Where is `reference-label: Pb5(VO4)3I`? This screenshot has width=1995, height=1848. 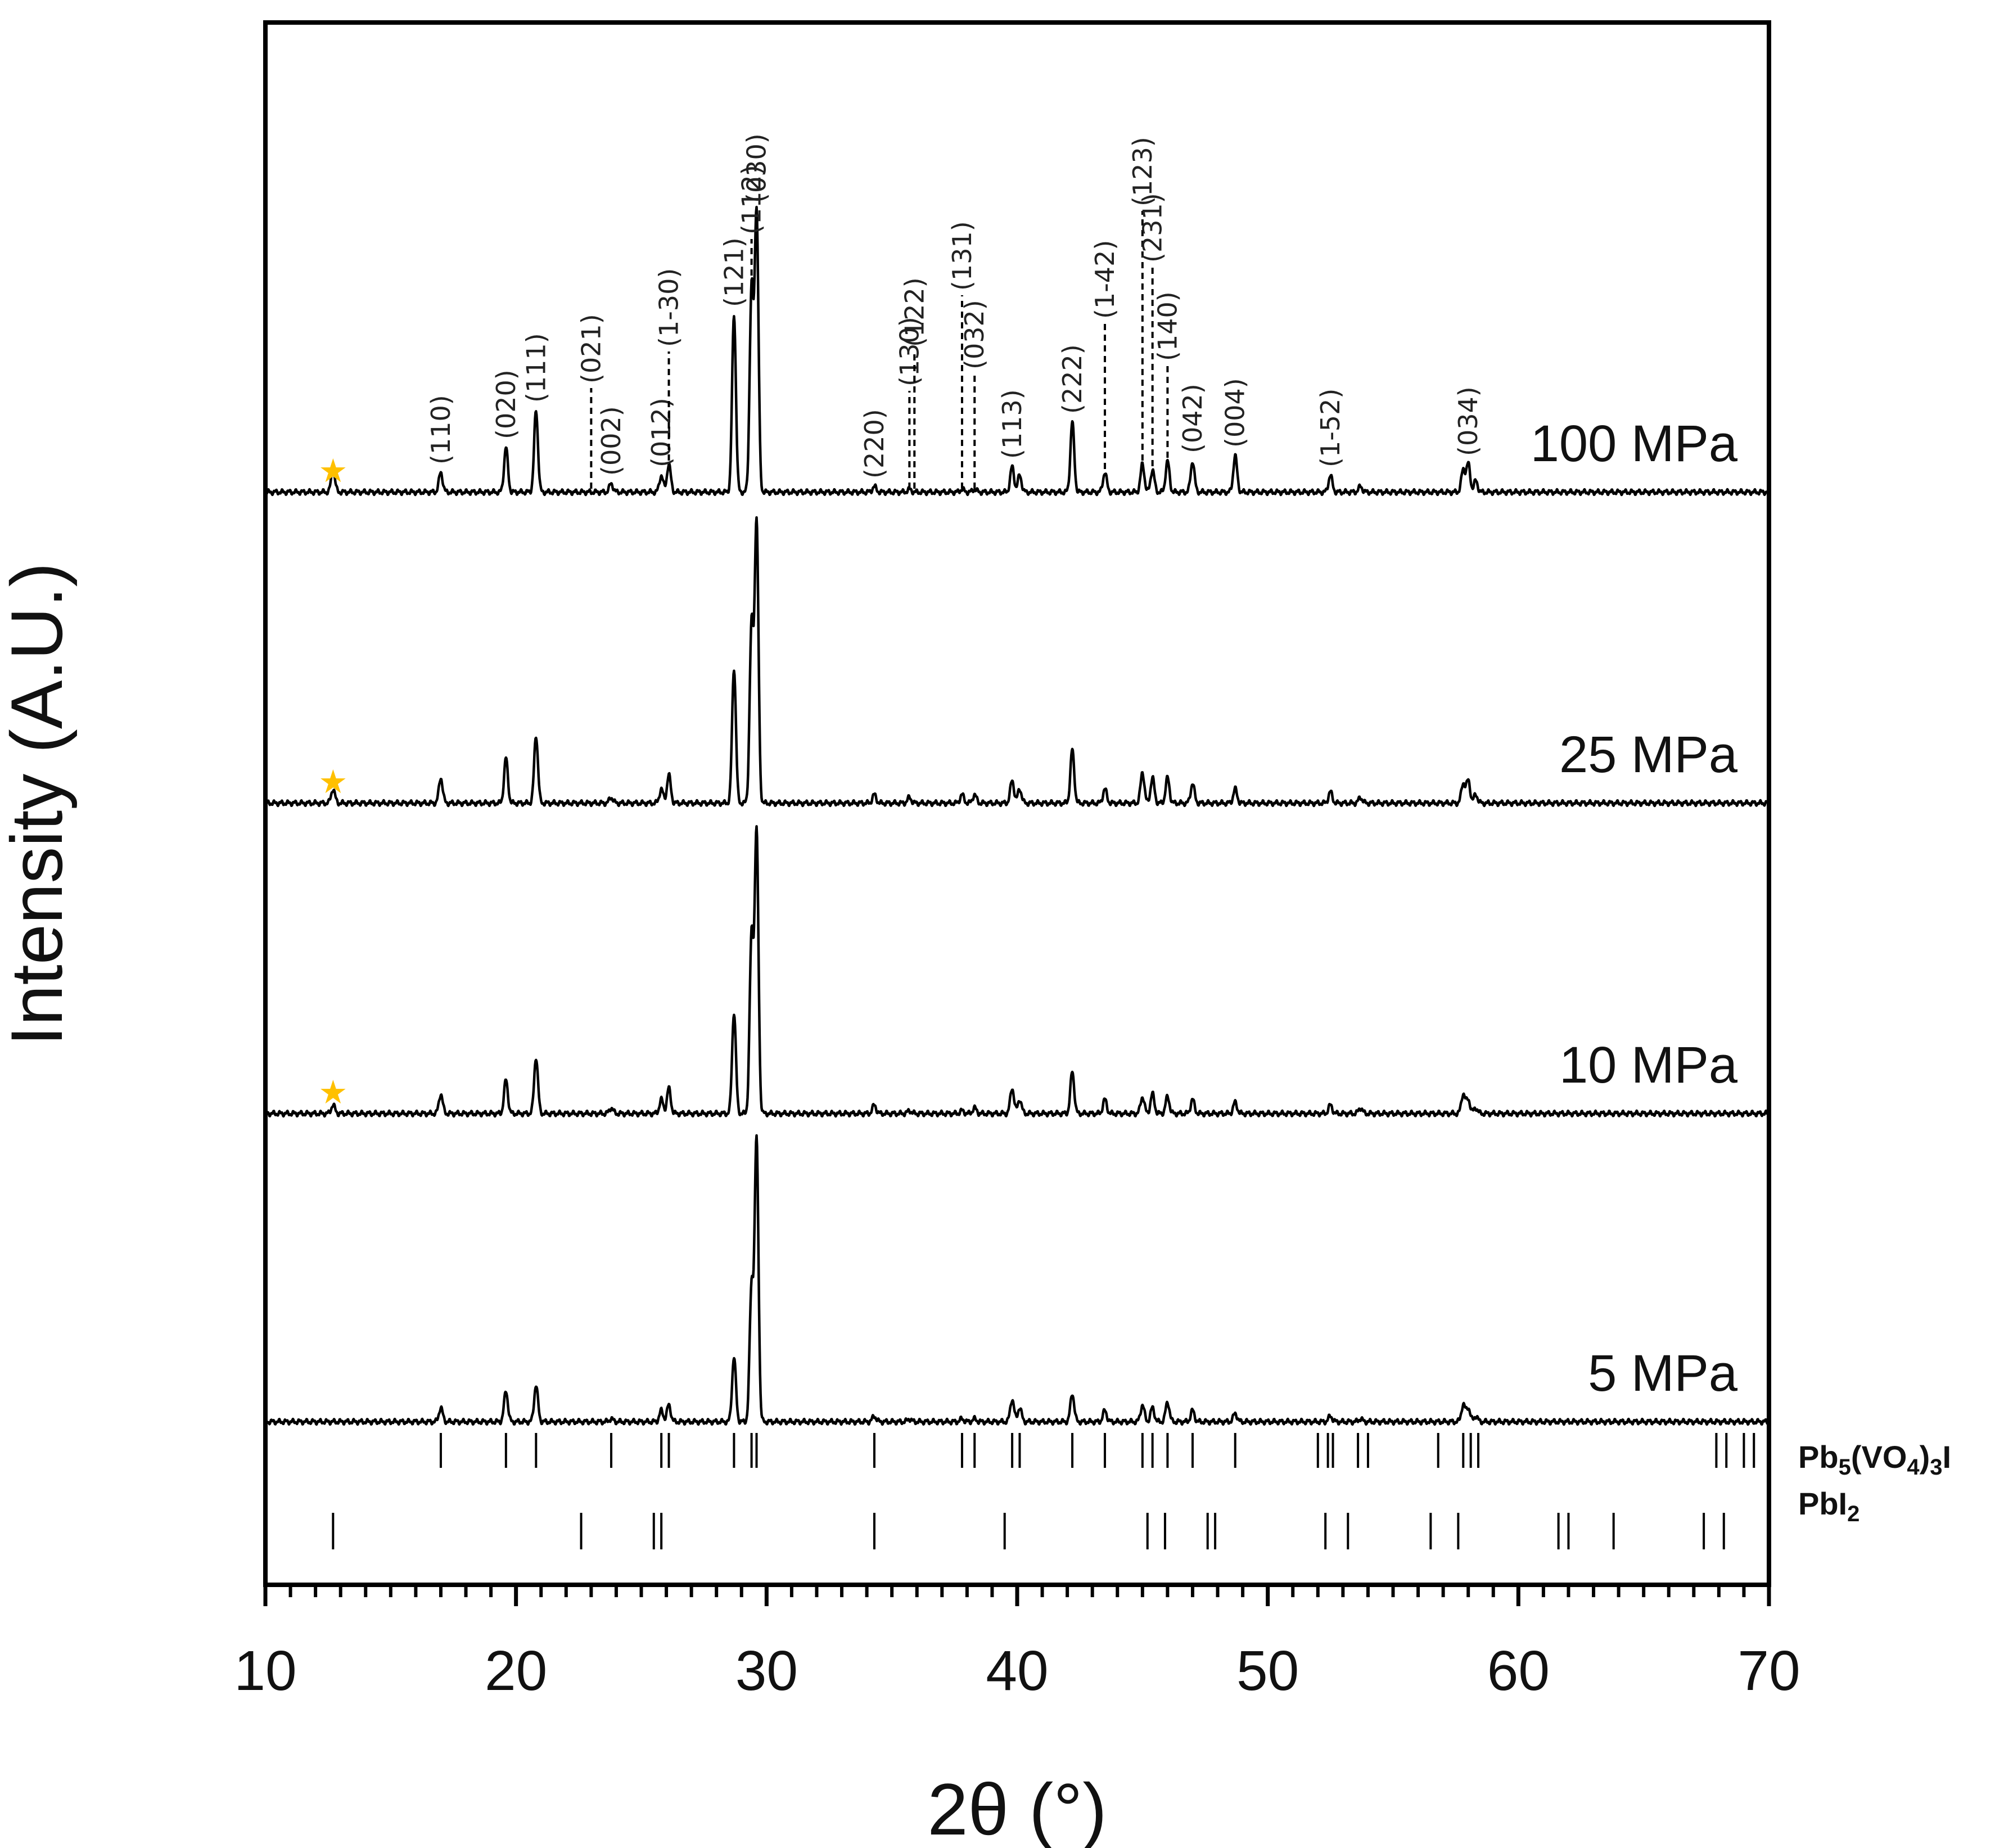
reference-label: Pb5(VO4)3I is located at coordinates (1874, 1459).